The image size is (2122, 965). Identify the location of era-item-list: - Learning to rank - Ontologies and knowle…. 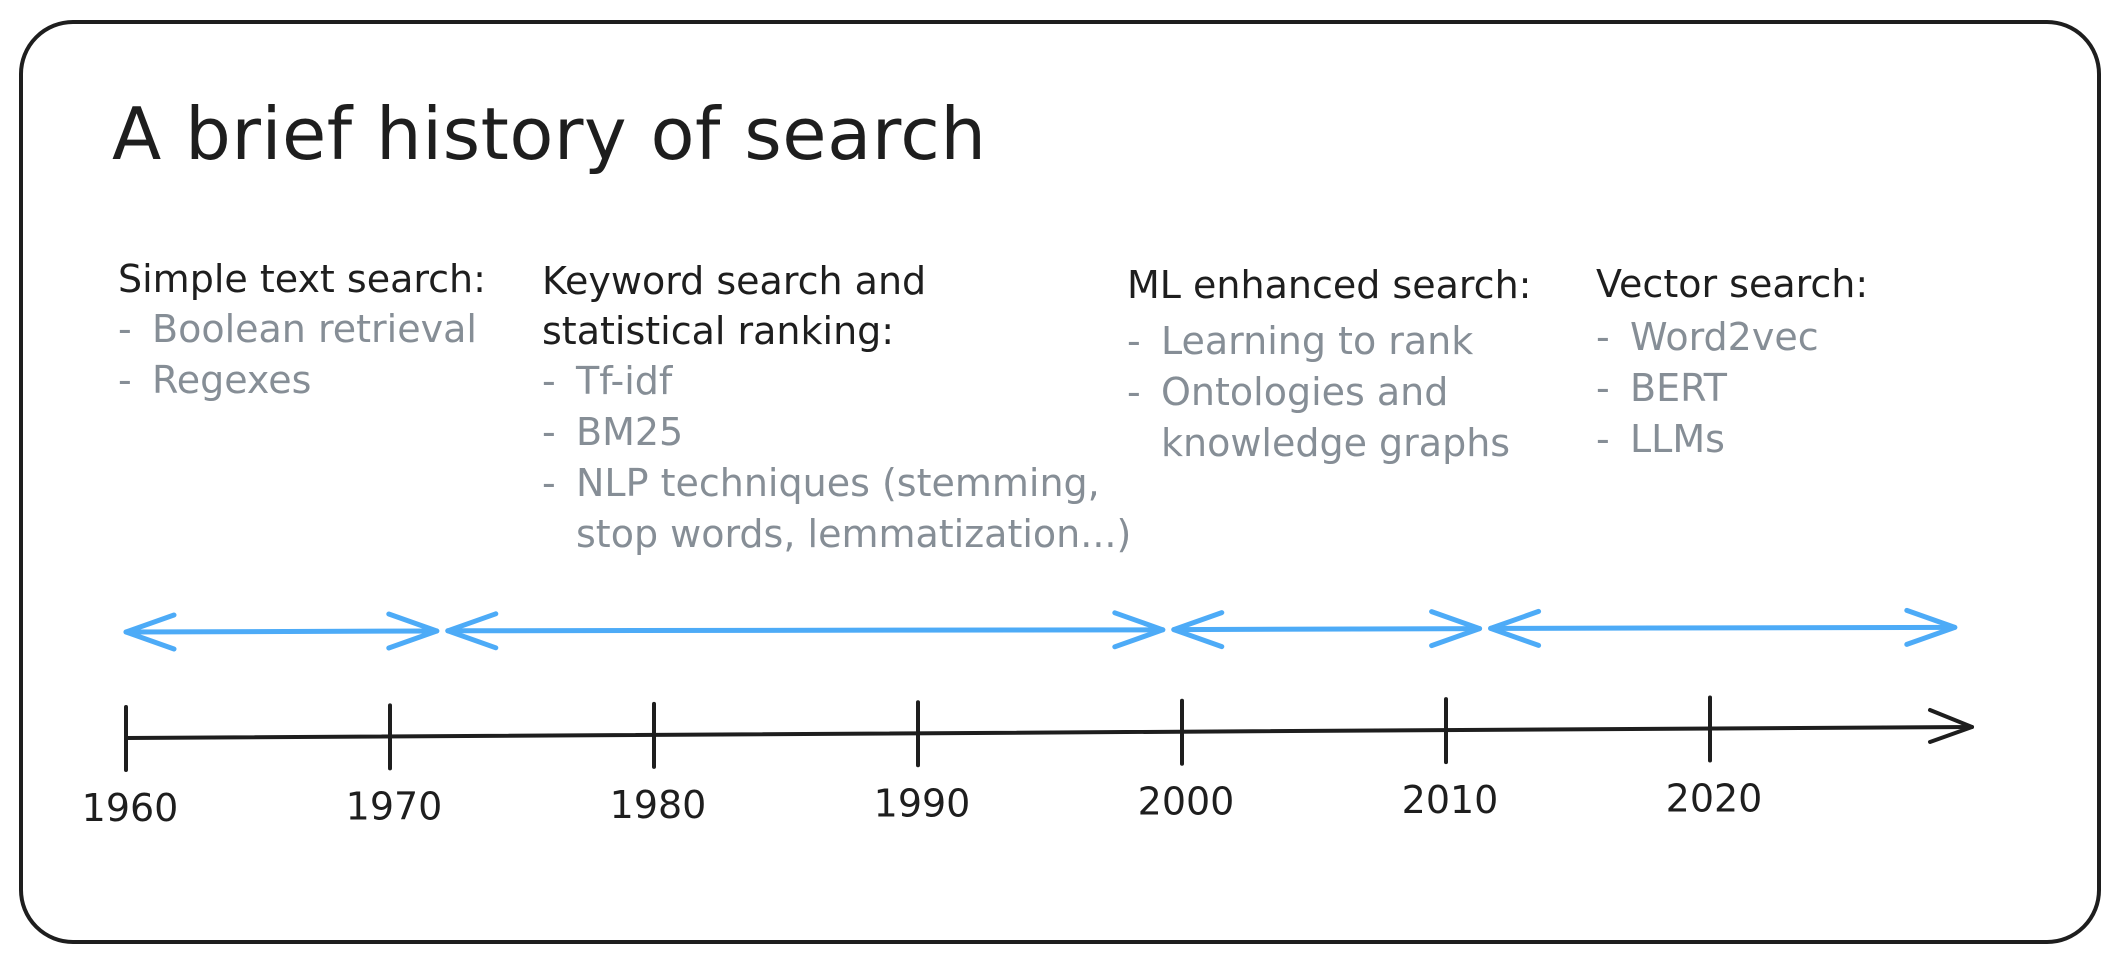
(1329, 392).